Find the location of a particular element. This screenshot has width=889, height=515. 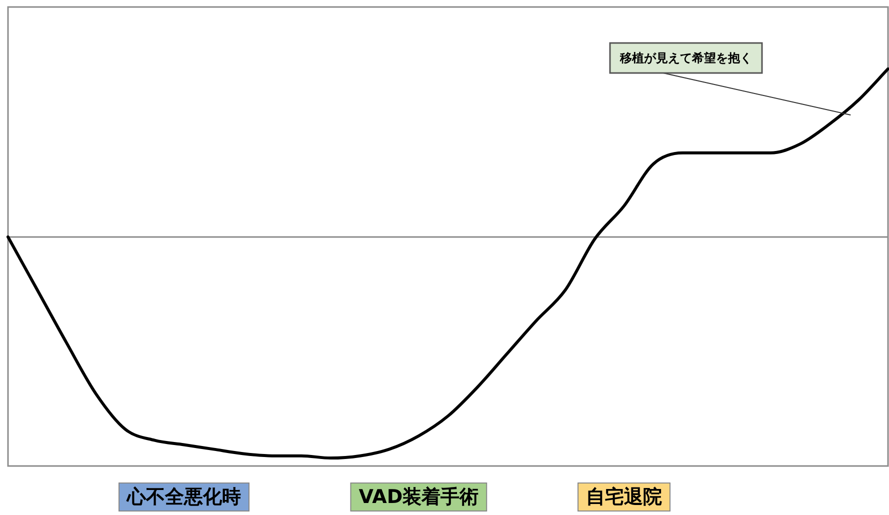

x-tick-label: 心不全悪化時 is located at coordinates (183, 497).